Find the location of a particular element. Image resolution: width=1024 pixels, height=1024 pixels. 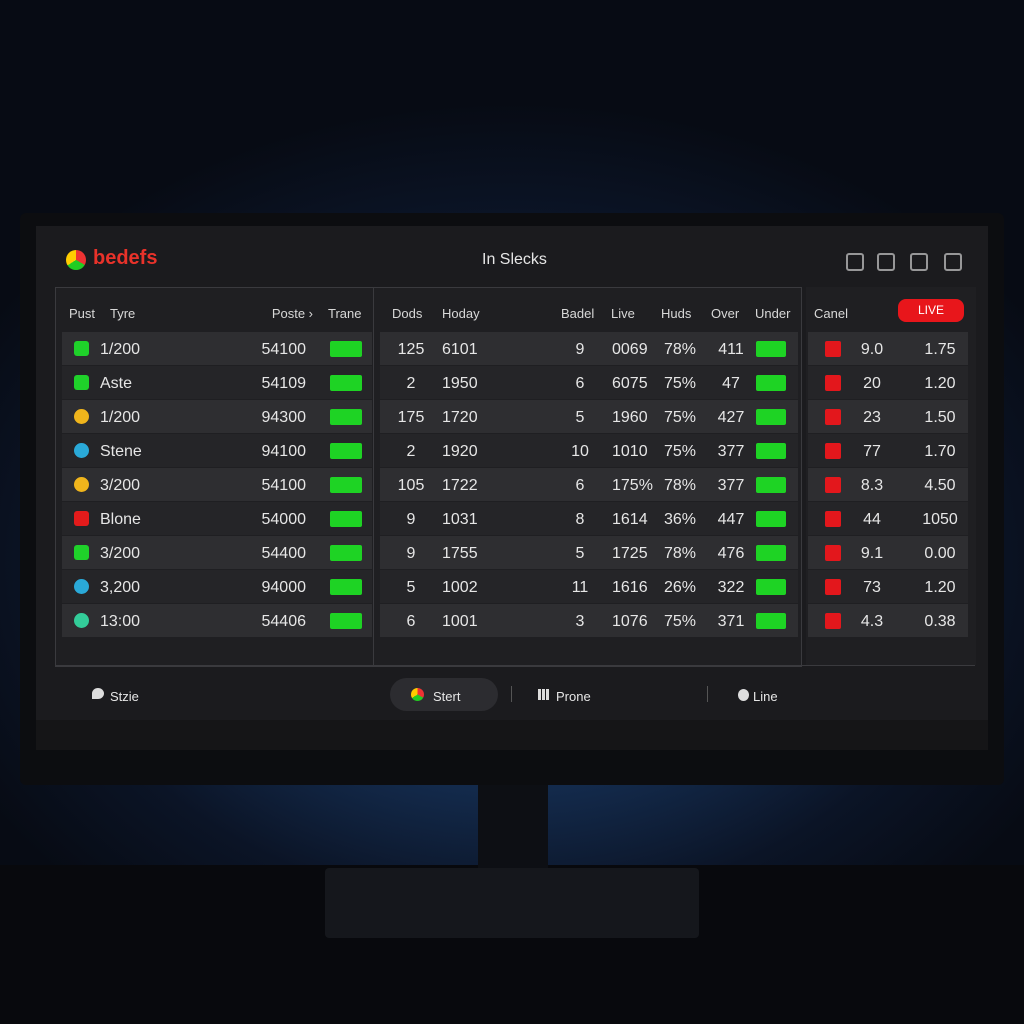

score: 77 is located at coordinates (872, 451).